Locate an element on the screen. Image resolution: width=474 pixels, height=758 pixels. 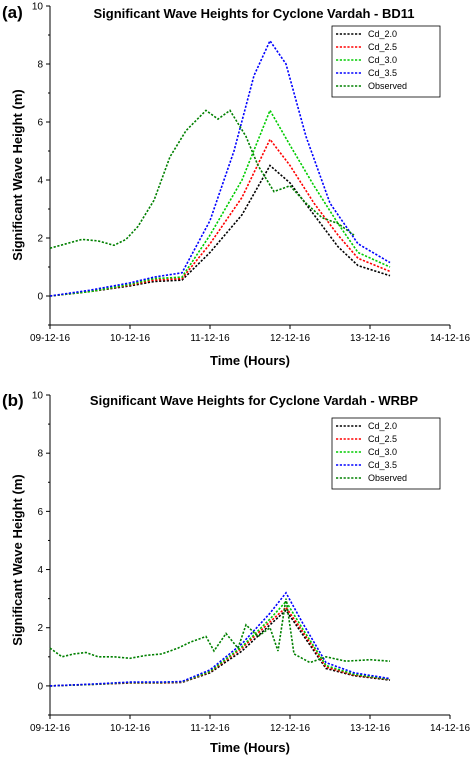
series-line-Cd_3.0 is located at coordinates (220, 643).